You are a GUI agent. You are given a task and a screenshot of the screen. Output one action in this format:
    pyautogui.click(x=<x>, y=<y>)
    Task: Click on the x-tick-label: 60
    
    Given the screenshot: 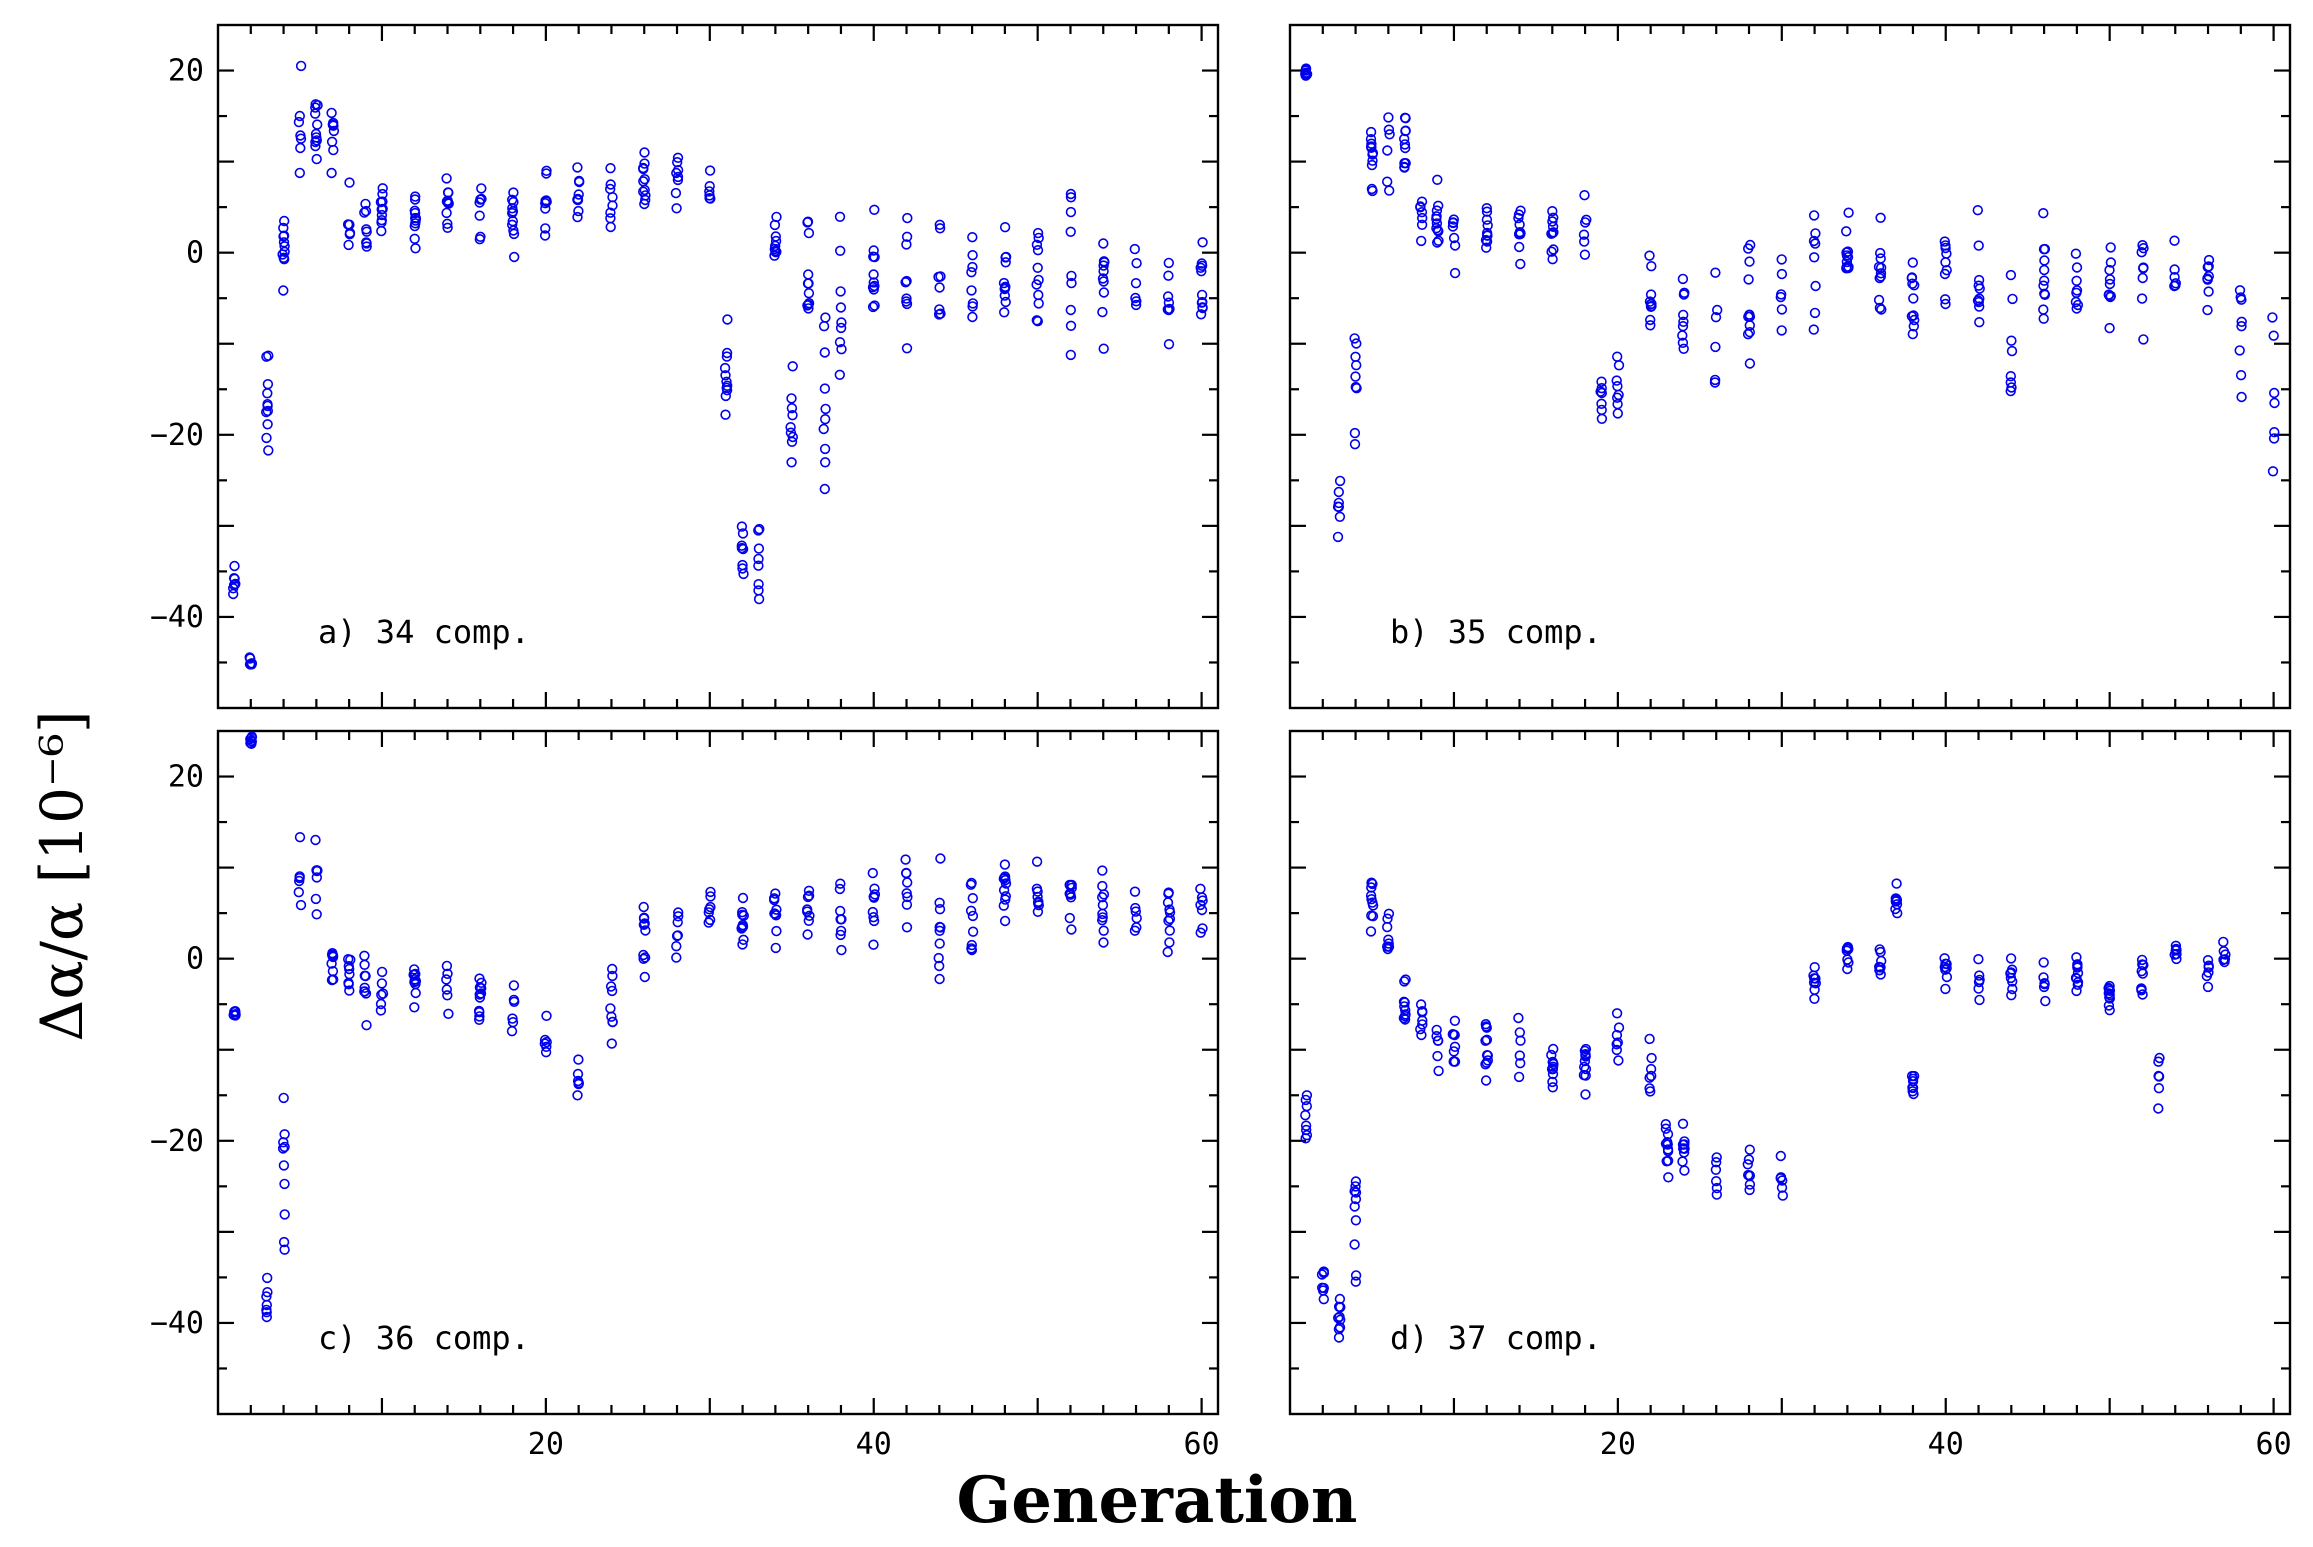 What is the action you would take?
    pyautogui.click(x=2274, y=1444)
    